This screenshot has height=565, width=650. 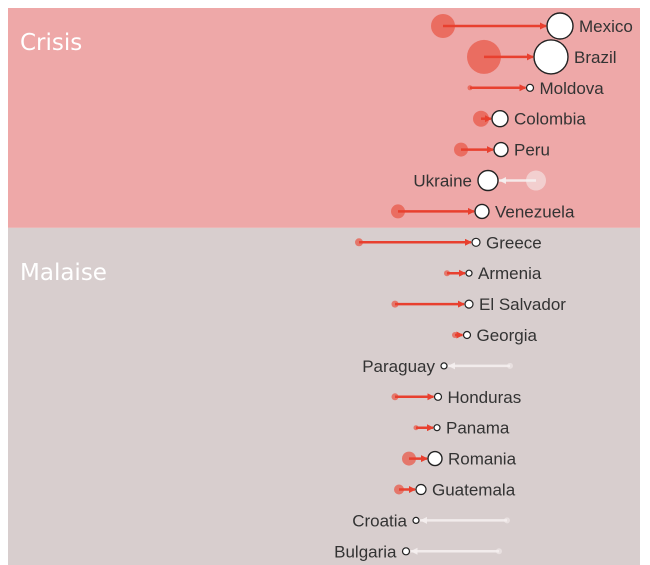 I want to click on country-label: Colombia, so click(x=550, y=119).